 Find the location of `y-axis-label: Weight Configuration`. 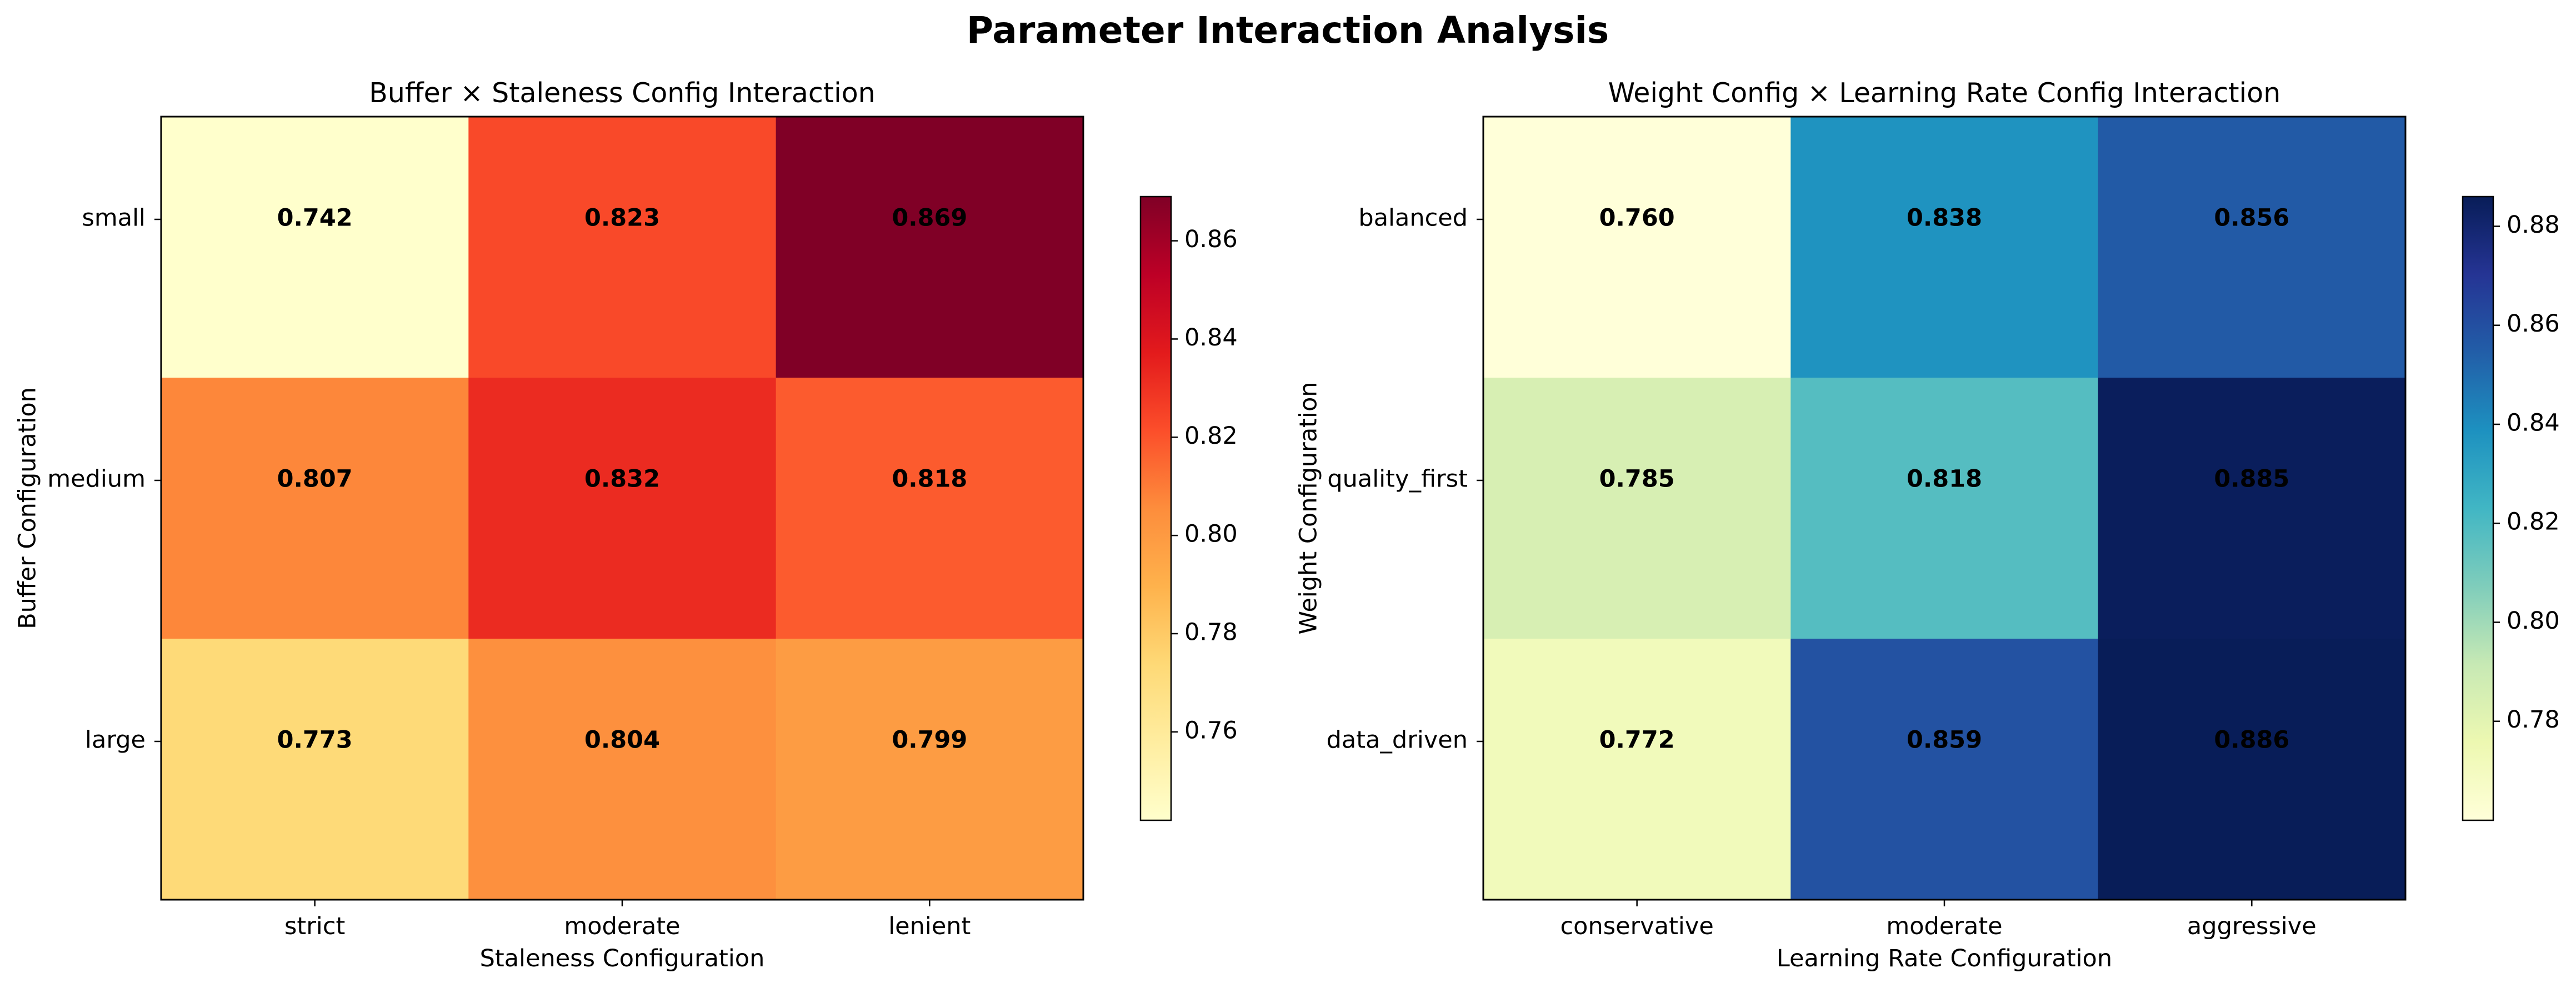

y-axis-label: Weight Configuration is located at coordinates (1309, 508).